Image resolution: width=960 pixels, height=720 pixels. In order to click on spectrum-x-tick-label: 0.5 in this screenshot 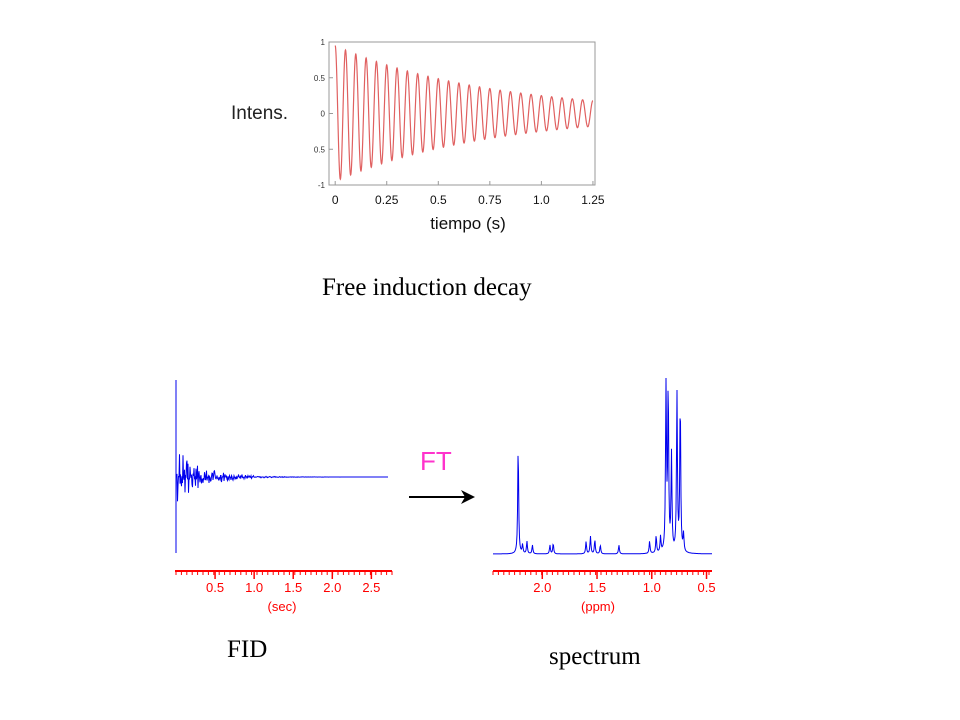, I will do `click(706, 587)`.